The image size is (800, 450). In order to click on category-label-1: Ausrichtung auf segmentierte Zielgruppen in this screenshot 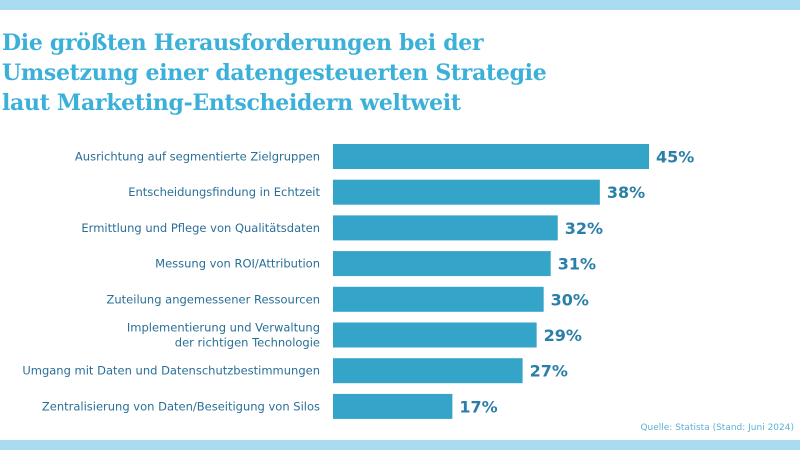, I will do `click(197, 157)`.